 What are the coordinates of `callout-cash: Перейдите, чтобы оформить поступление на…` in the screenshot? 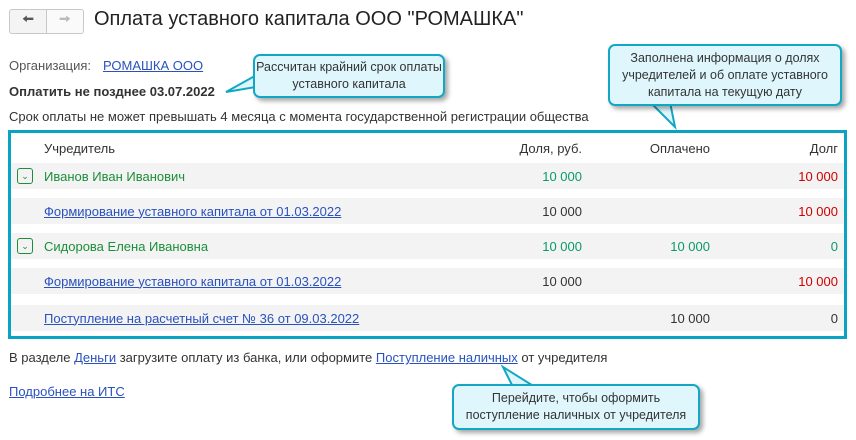 It's located at (576, 407).